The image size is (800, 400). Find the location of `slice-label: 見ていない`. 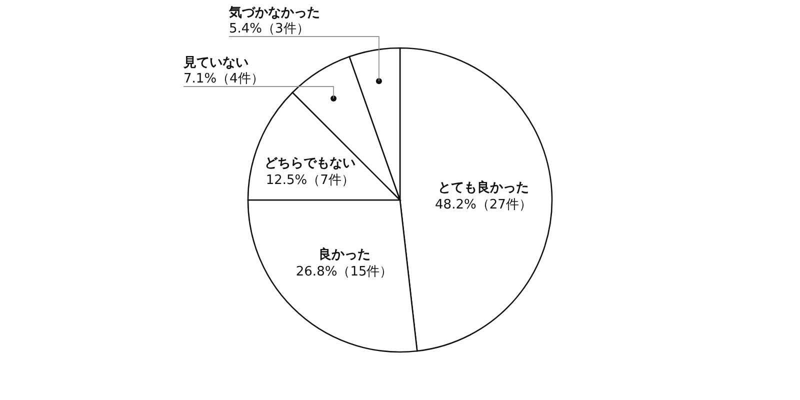

slice-label: 見ていない is located at coordinates (215, 63).